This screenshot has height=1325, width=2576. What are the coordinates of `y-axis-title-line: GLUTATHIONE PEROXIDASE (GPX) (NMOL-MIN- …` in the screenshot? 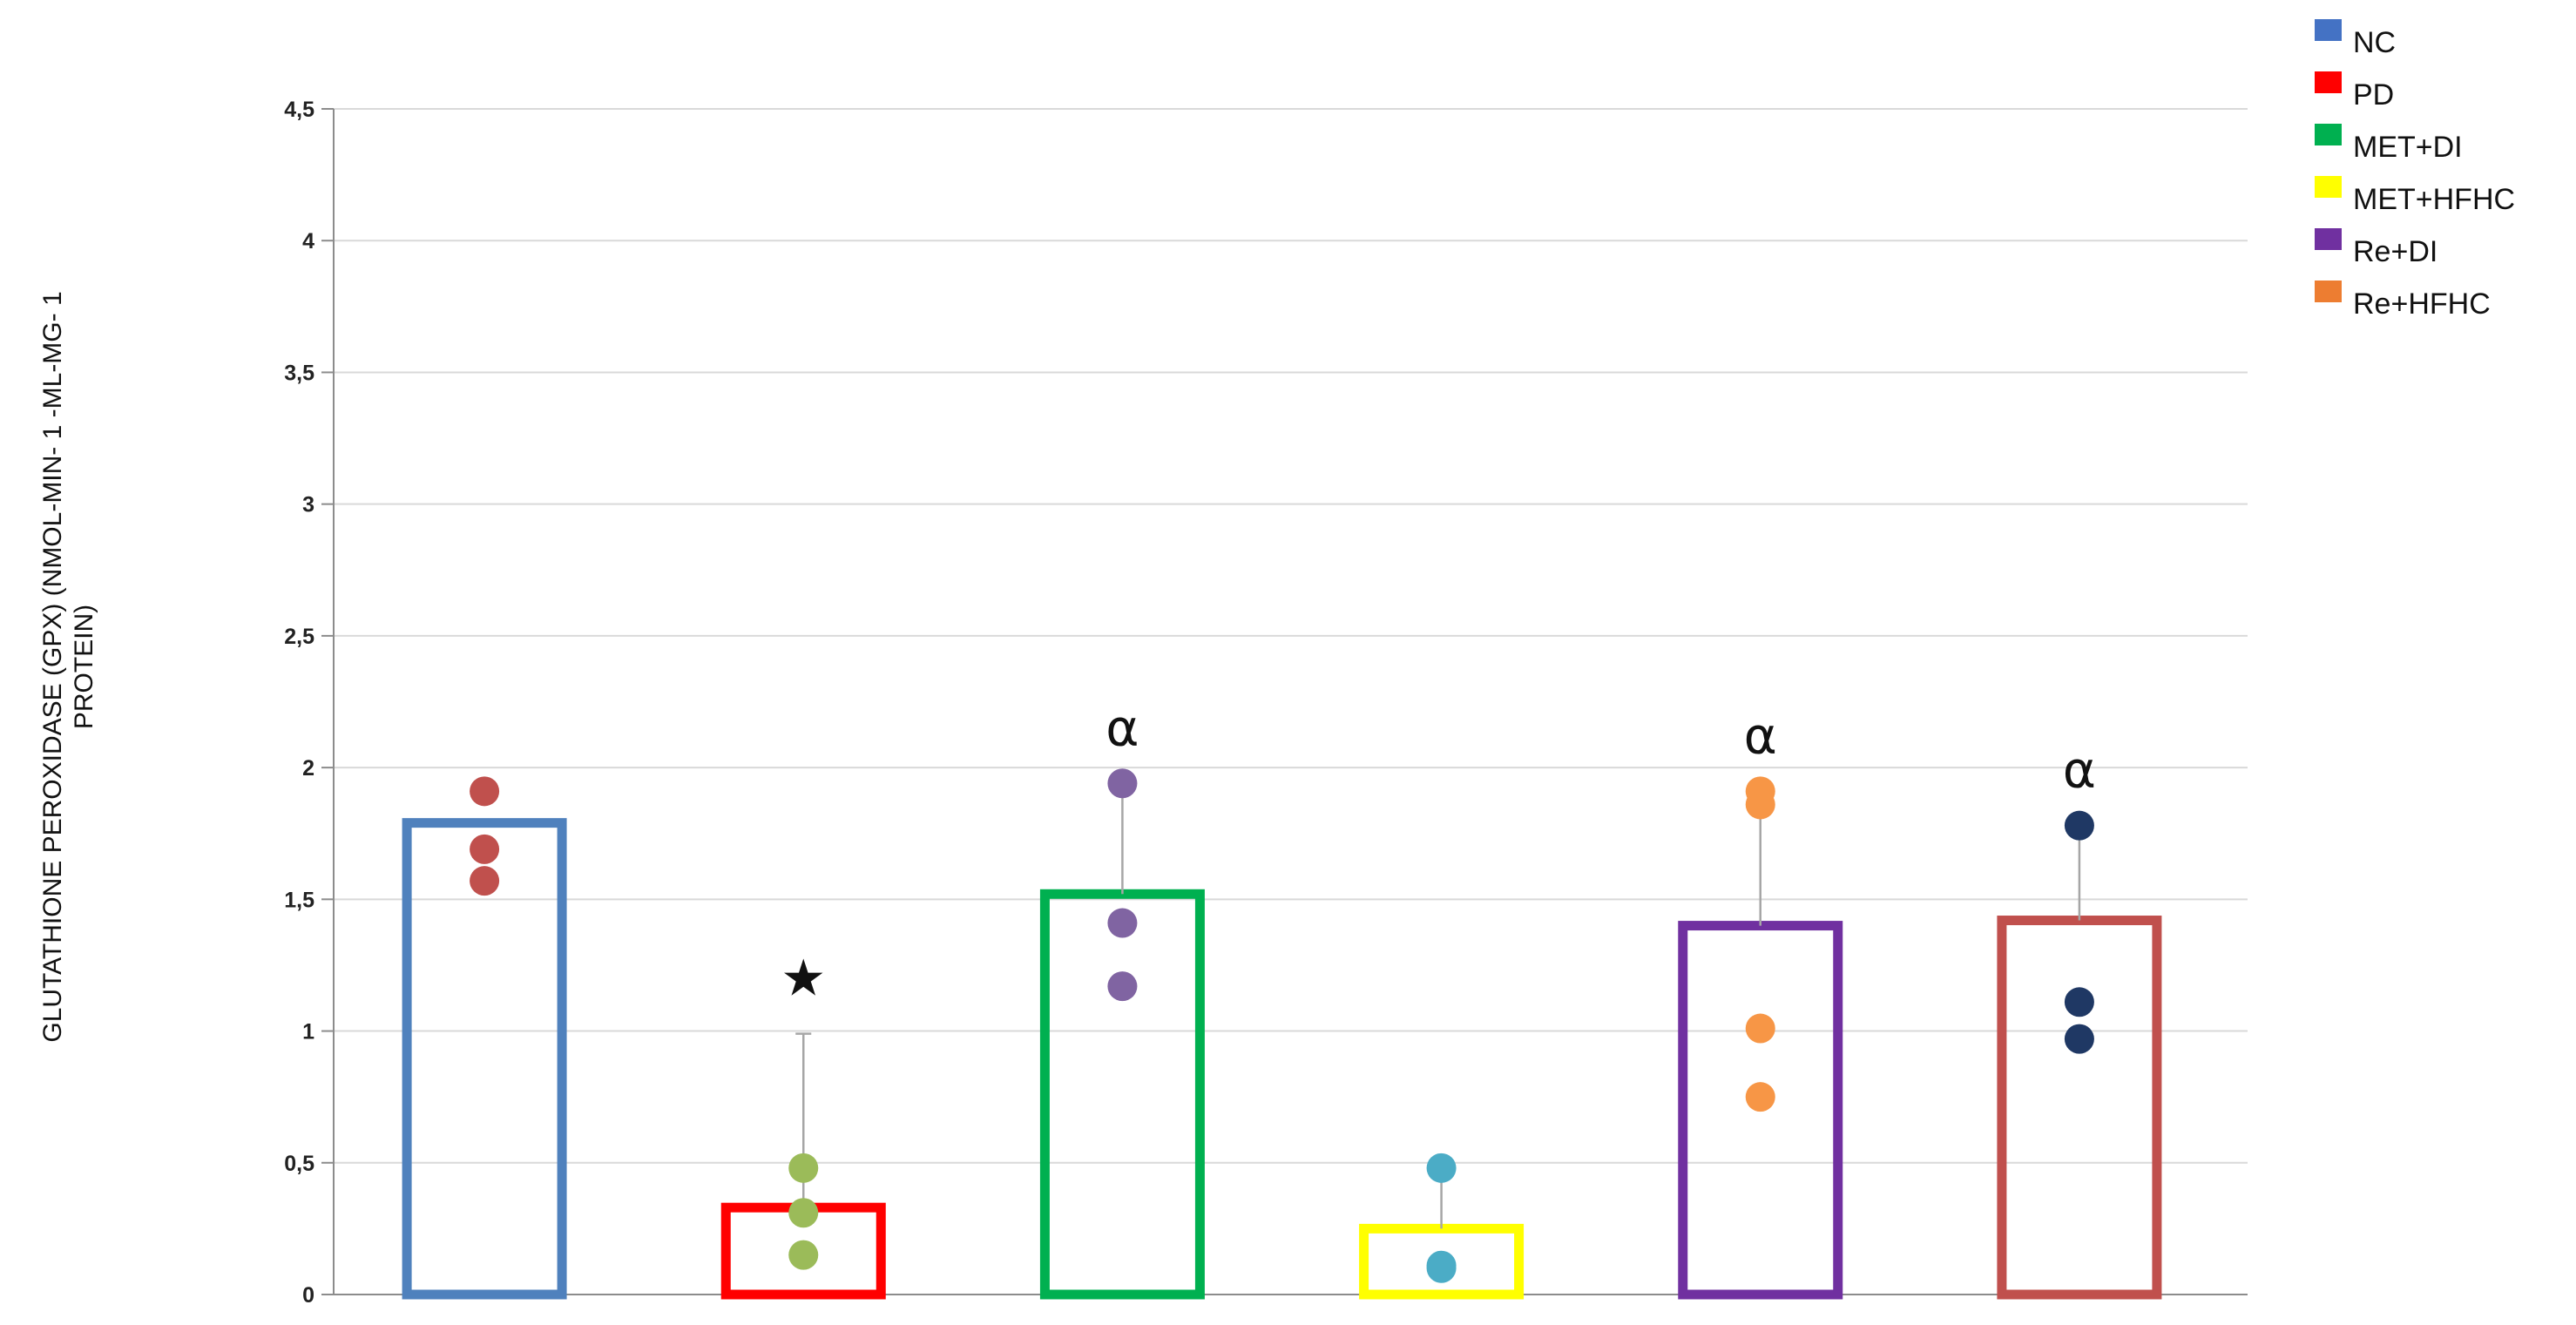 It's located at (52, 666).